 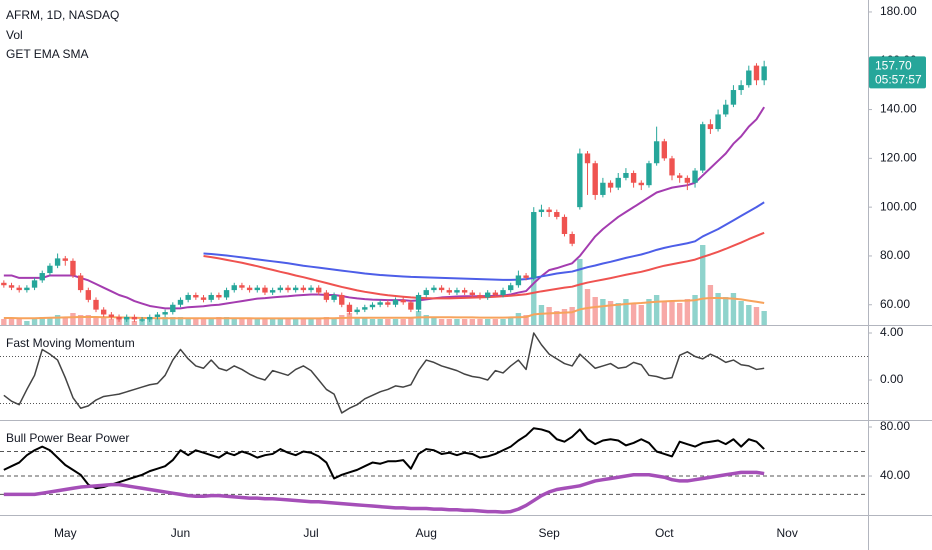 I want to click on symbol-title: AFRM, 1D, NASDAQ, so click(x=62, y=15).